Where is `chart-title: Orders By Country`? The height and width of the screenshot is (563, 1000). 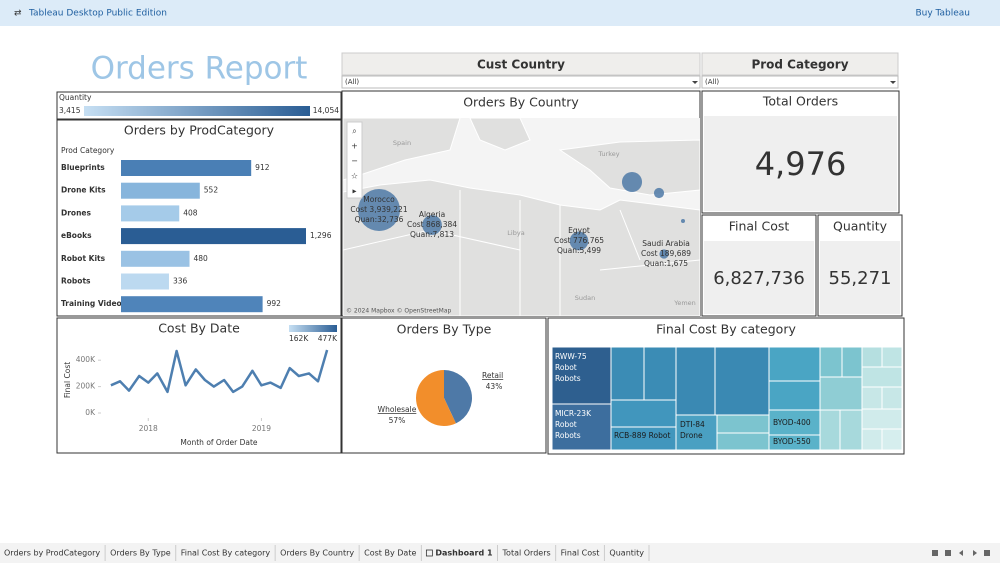
chart-title: Orders By Country is located at coordinates (521, 102).